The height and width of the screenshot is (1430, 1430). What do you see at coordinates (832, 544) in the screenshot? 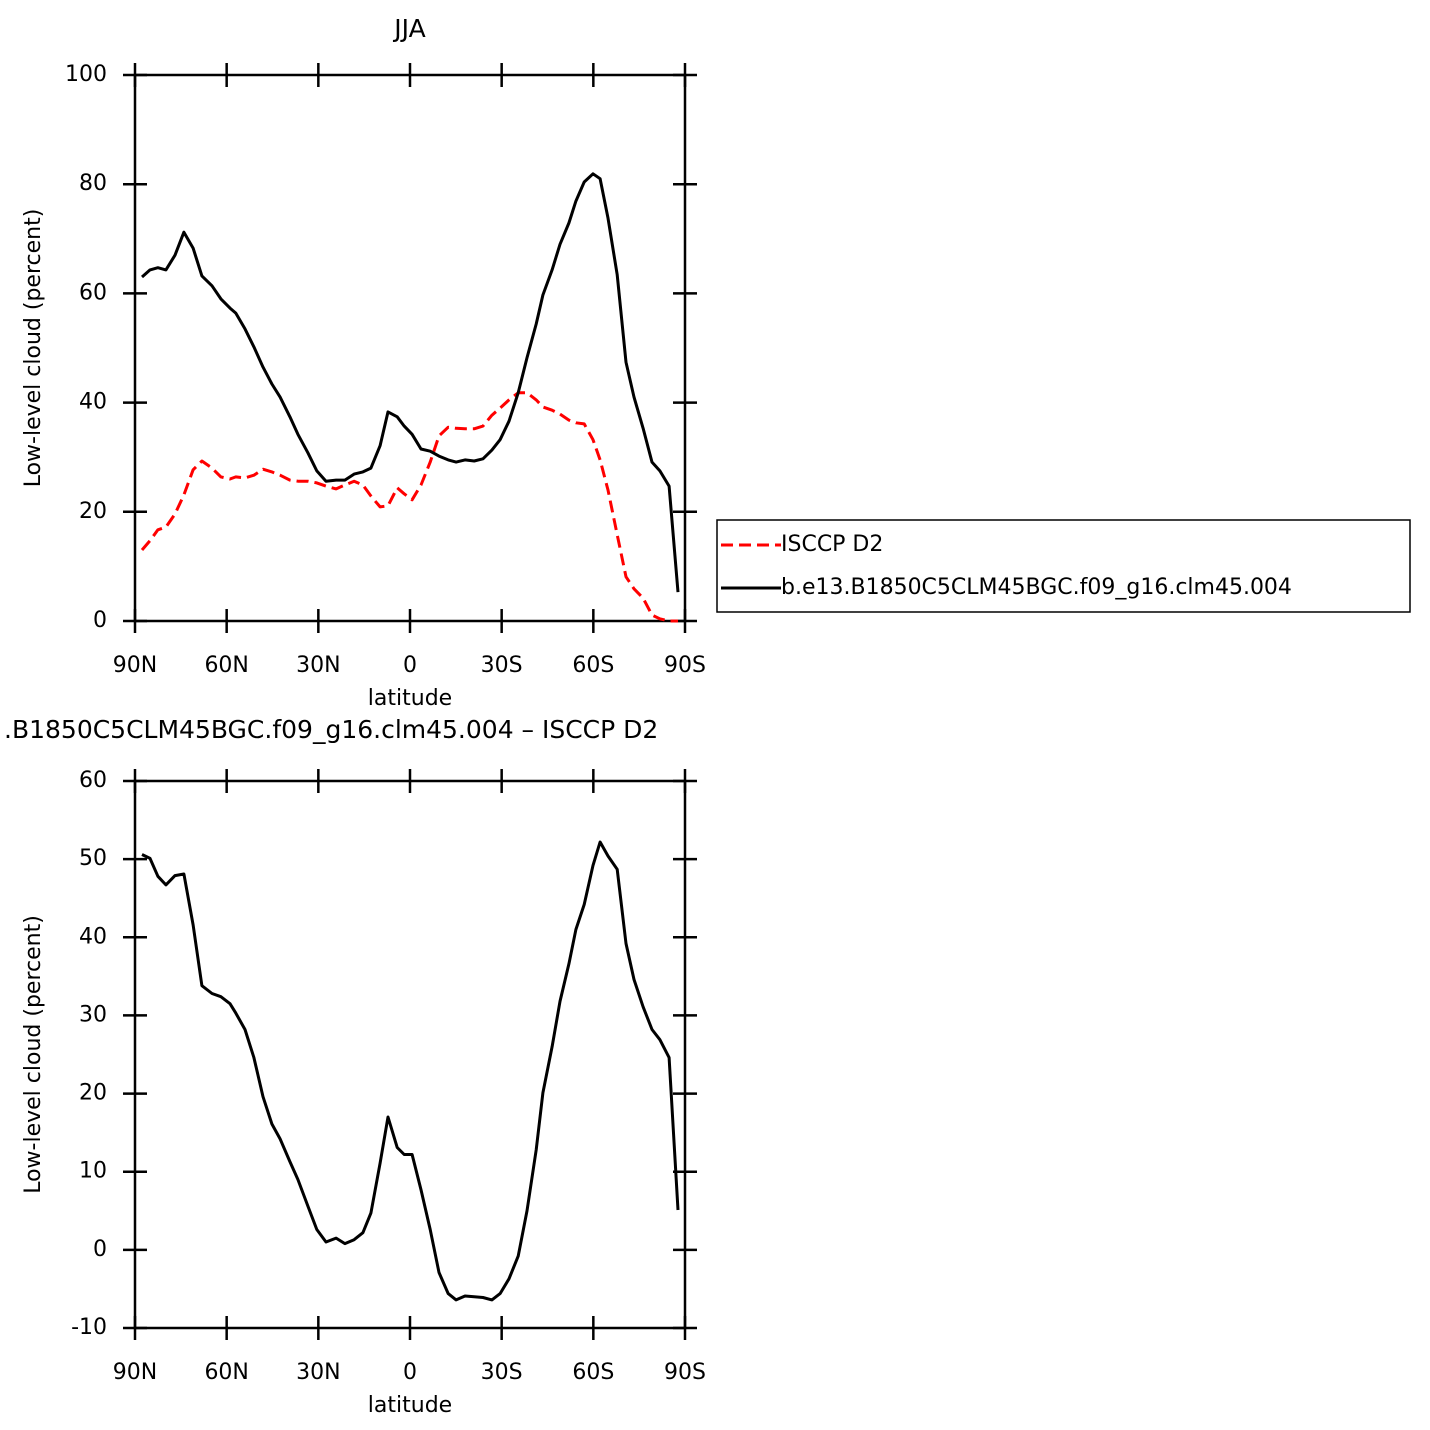
I see `legend-label: ISCCP D2` at bounding box center [832, 544].